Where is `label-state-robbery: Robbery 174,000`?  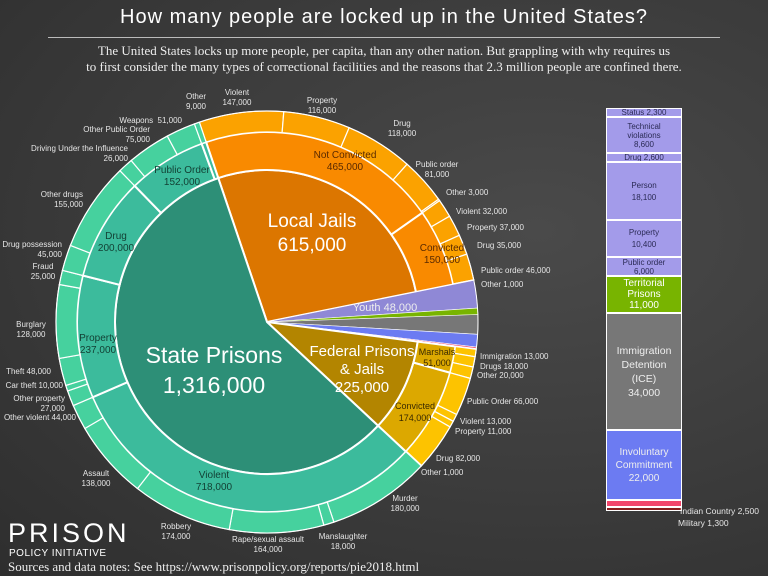 label-state-robbery: Robbery 174,000 is located at coordinates (176, 531).